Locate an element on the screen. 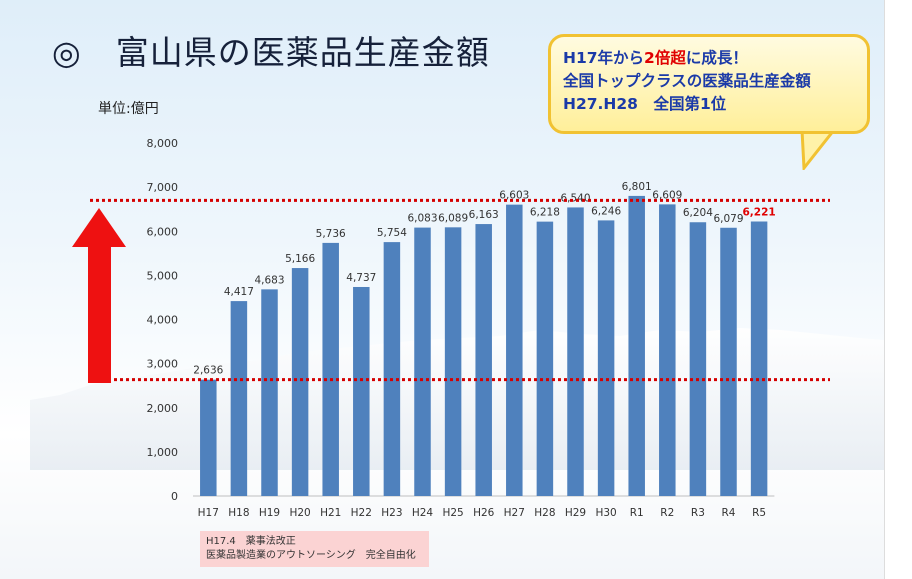 This screenshot has width=912, height=579. data-label: 6,083 is located at coordinates (422, 219).